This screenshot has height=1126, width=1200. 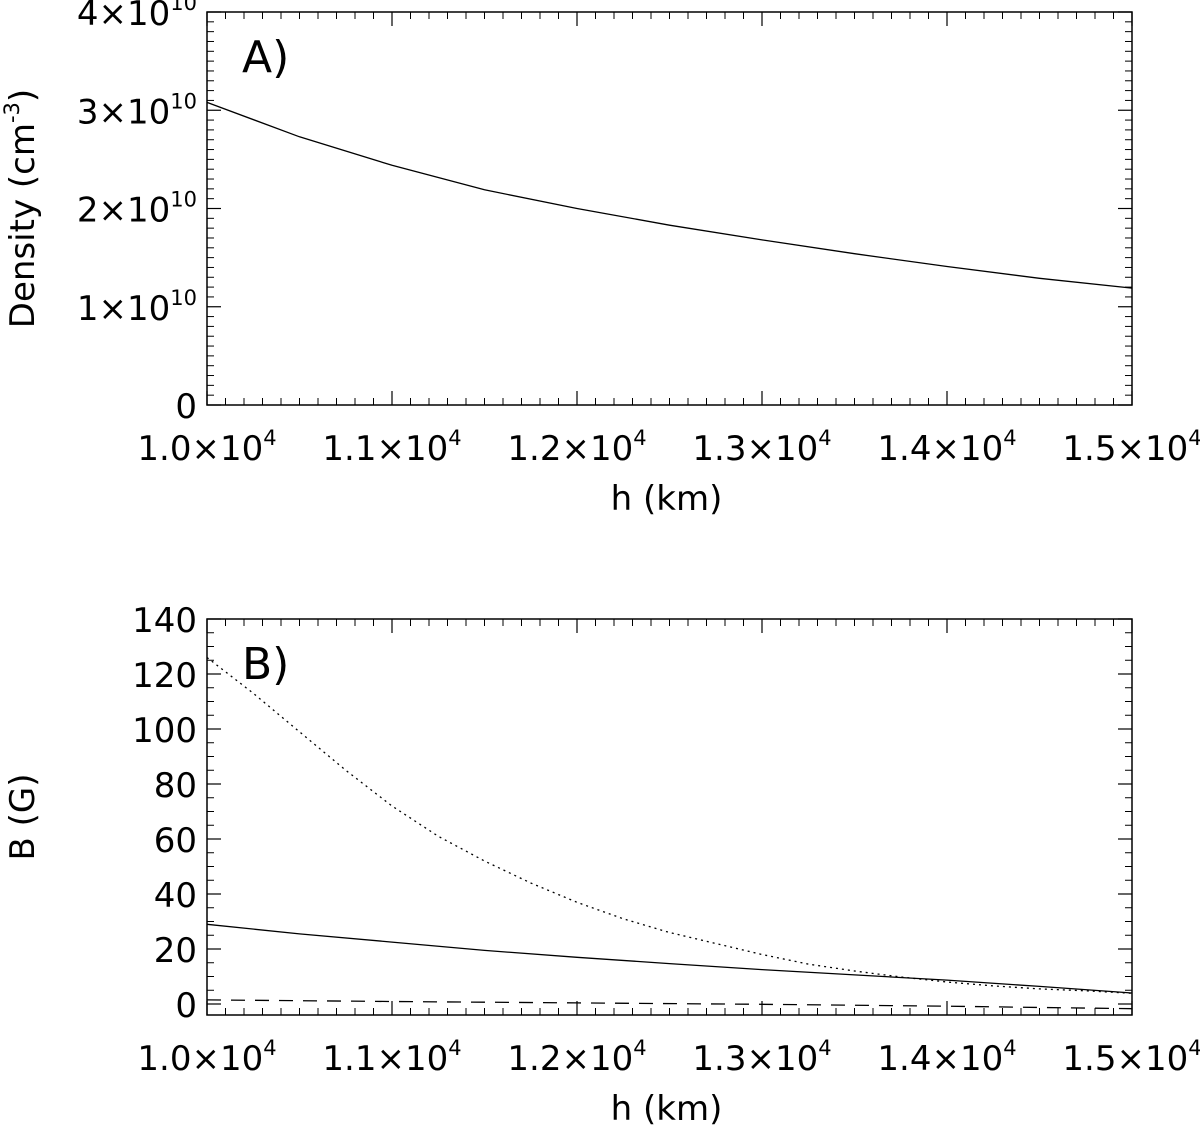 I want to click on y-tick-label: 100, so click(x=164, y=731).